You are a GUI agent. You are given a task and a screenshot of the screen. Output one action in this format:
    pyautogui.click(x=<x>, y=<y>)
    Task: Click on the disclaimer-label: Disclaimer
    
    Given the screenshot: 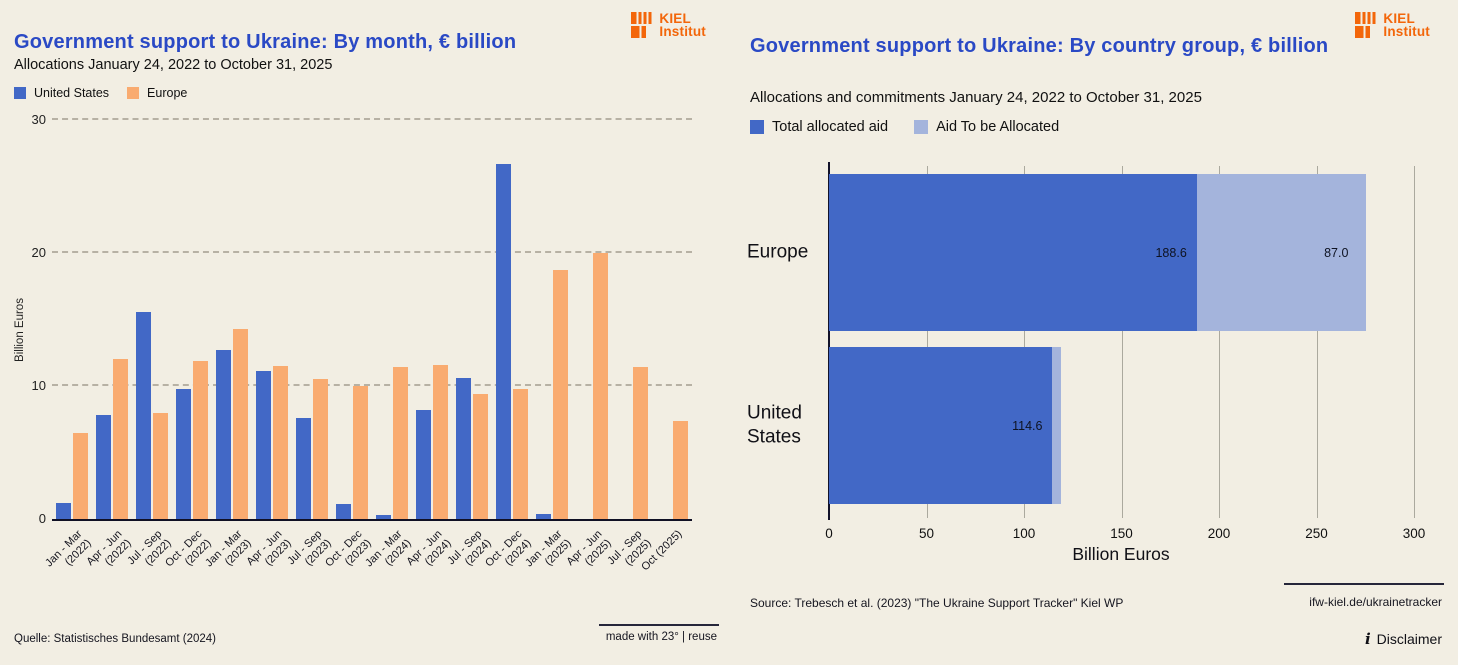 What is the action you would take?
    pyautogui.click(x=1409, y=639)
    